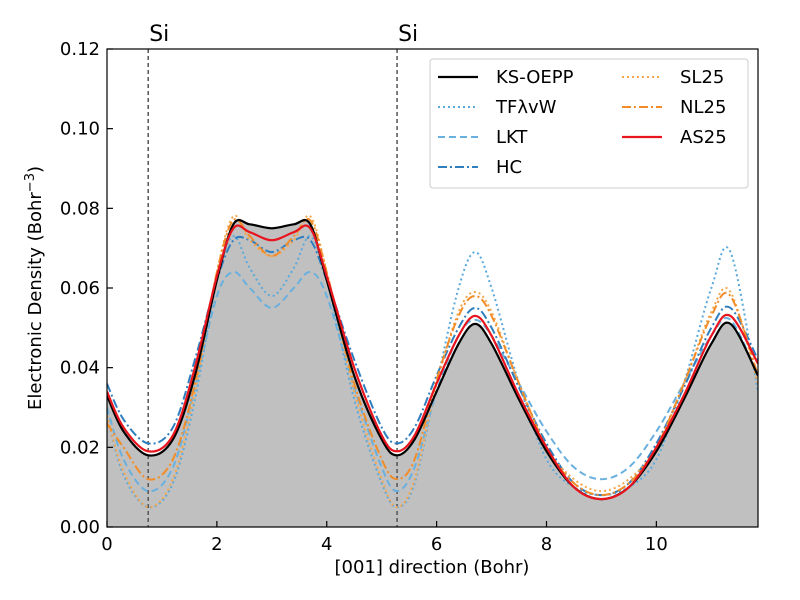 The image size is (800, 600). I want to click on legend-label: KS-OEPP, so click(535, 77).